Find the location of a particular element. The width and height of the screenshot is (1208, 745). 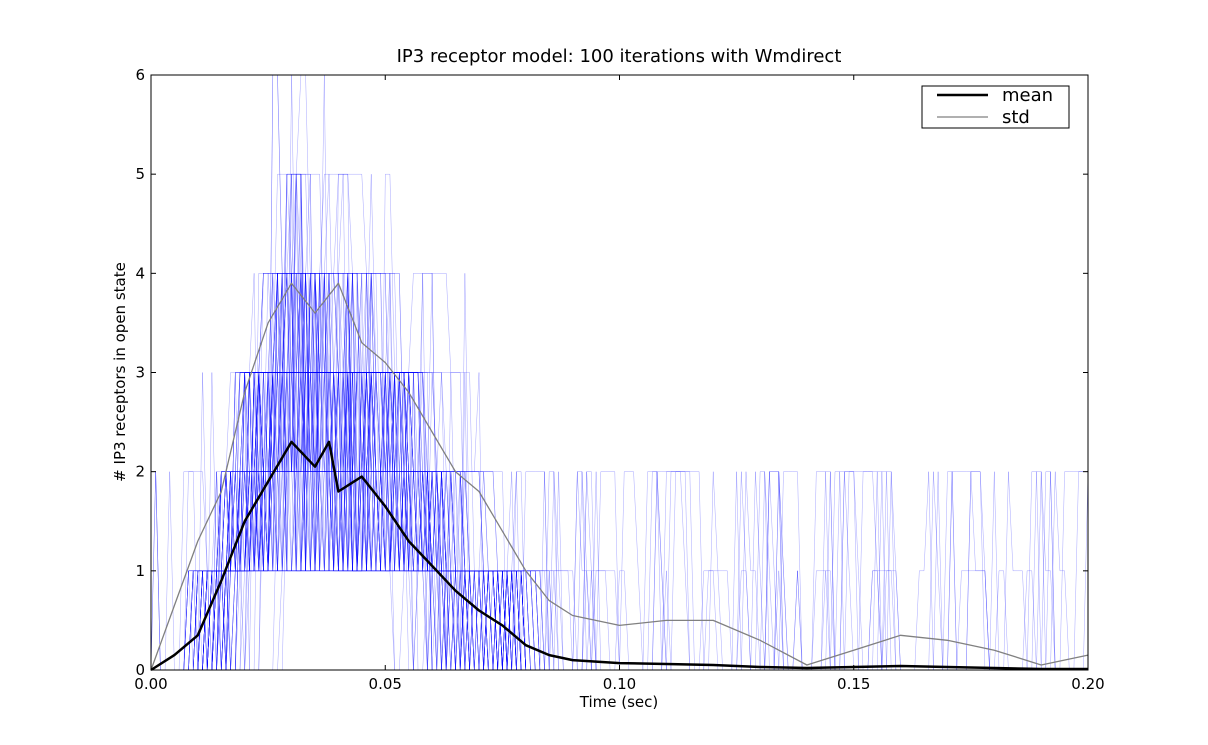

y-tick-label-5: 5 is located at coordinates (140, 174).